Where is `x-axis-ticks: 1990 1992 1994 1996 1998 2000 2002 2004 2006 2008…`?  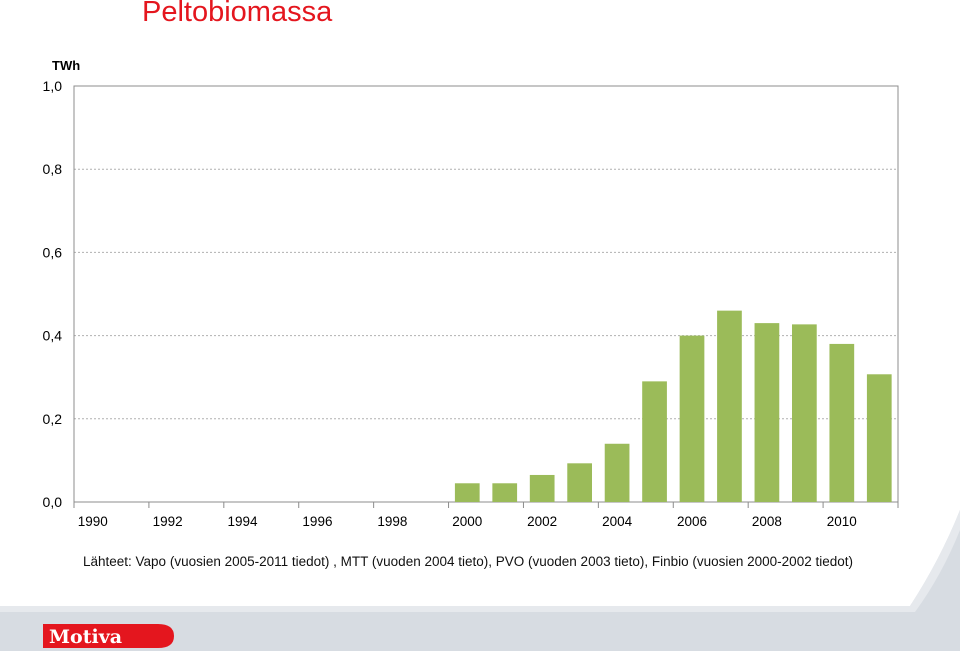
x-axis-ticks: 1990 1992 1994 1996 1998 2000 2002 2004 2006 2008… is located at coordinates (486, 515).